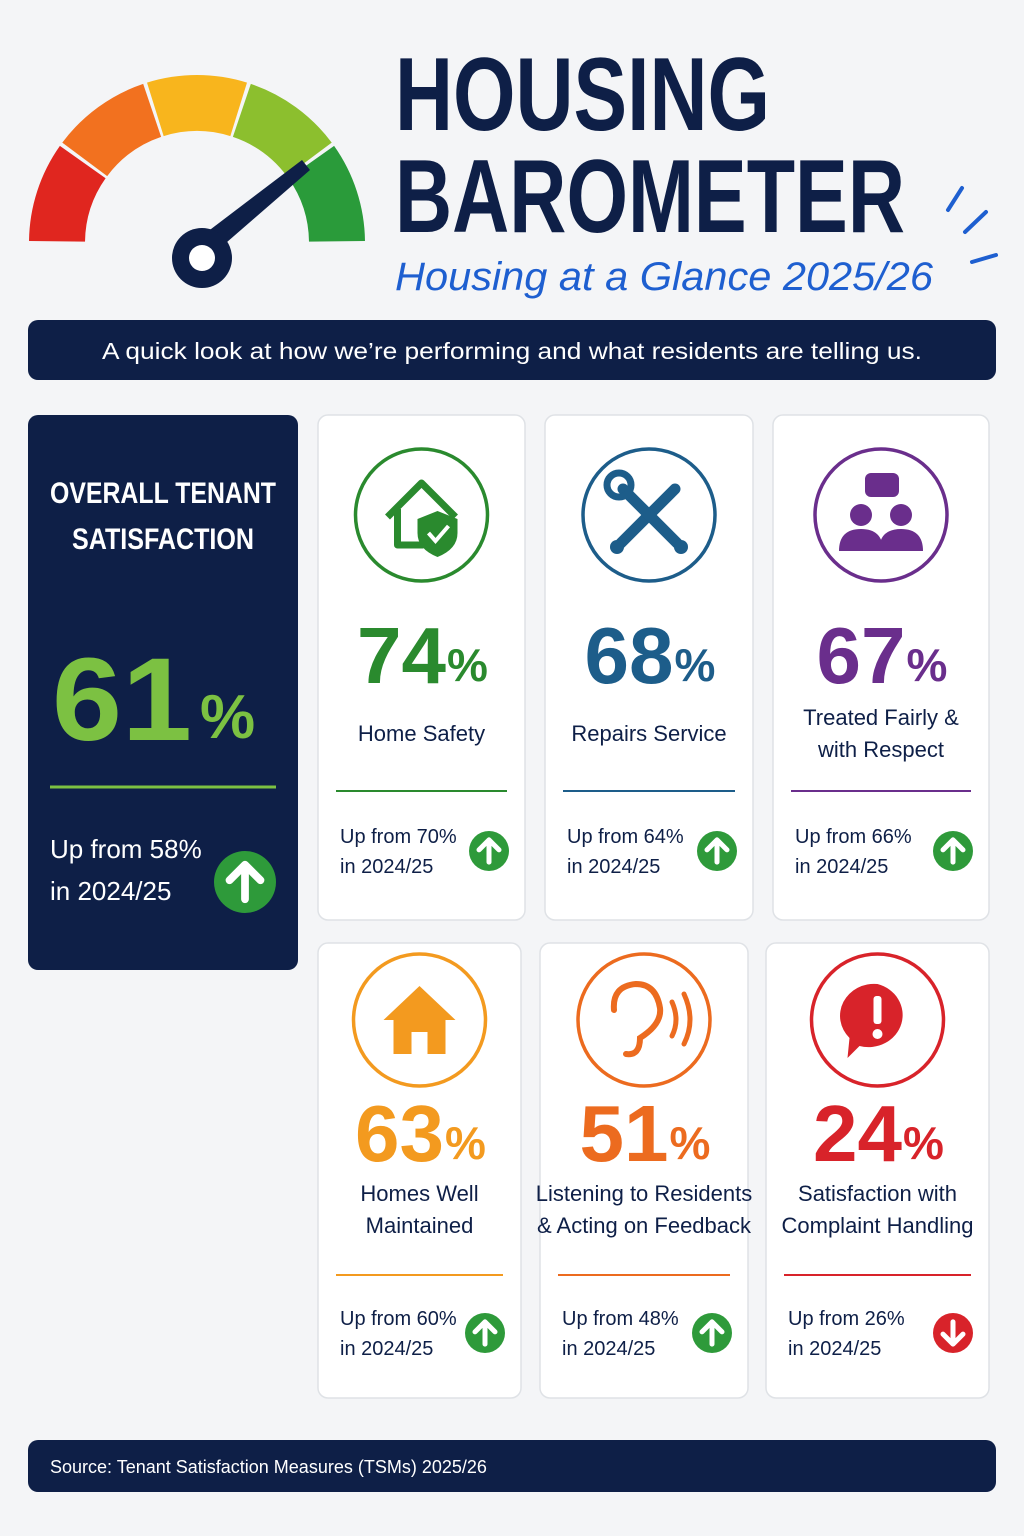  Describe the element at coordinates (650, 197) in the screenshot. I see `title: BAROMETER` at that location.